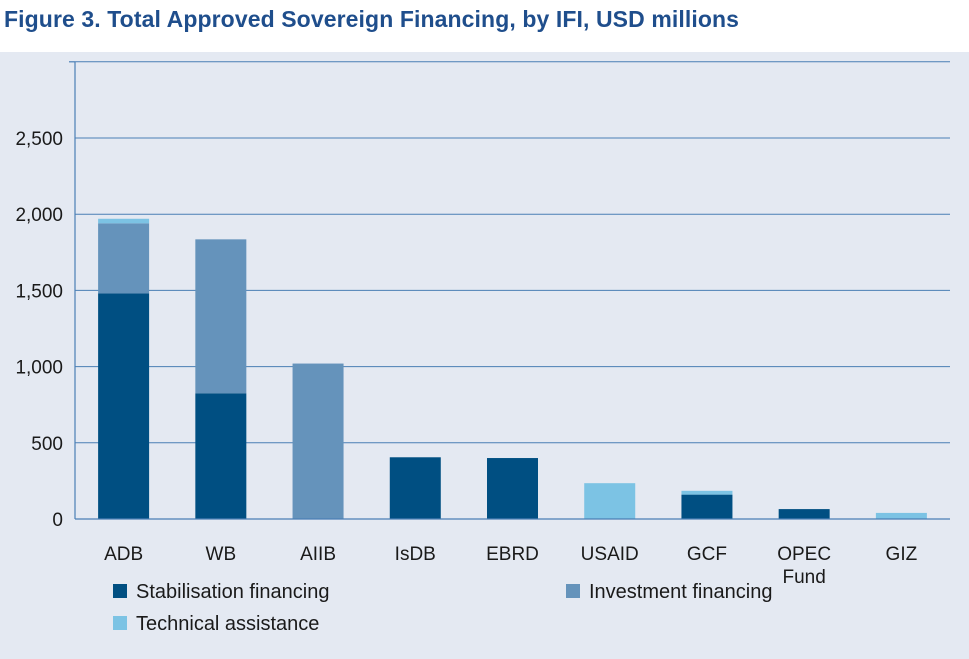  I want to click on legend-label: Investment financing, so click(680, 592).